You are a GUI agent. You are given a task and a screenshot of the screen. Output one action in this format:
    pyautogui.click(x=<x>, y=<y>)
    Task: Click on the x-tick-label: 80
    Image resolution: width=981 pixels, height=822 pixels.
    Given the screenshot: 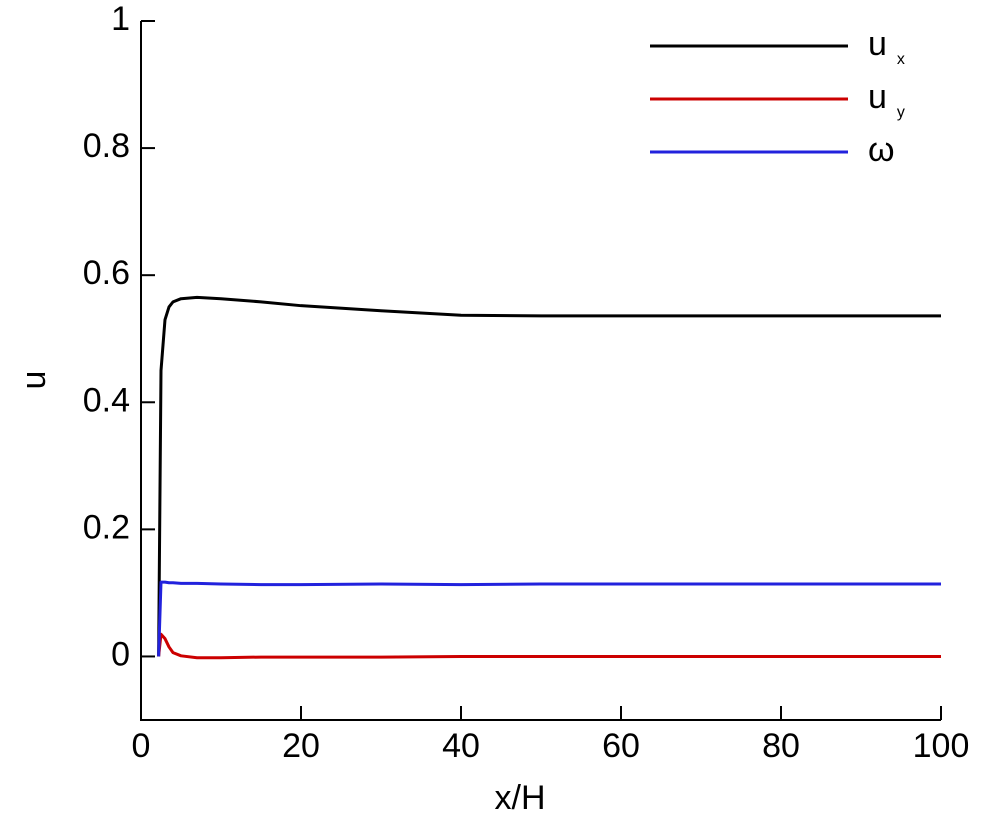 What is the action you would take?
    pyautogui.click(x=781, y=746)
    